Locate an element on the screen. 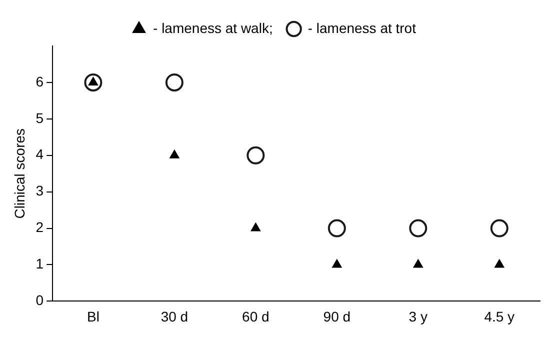  y-tick-label: 6 is located at coordinates (40, 81).